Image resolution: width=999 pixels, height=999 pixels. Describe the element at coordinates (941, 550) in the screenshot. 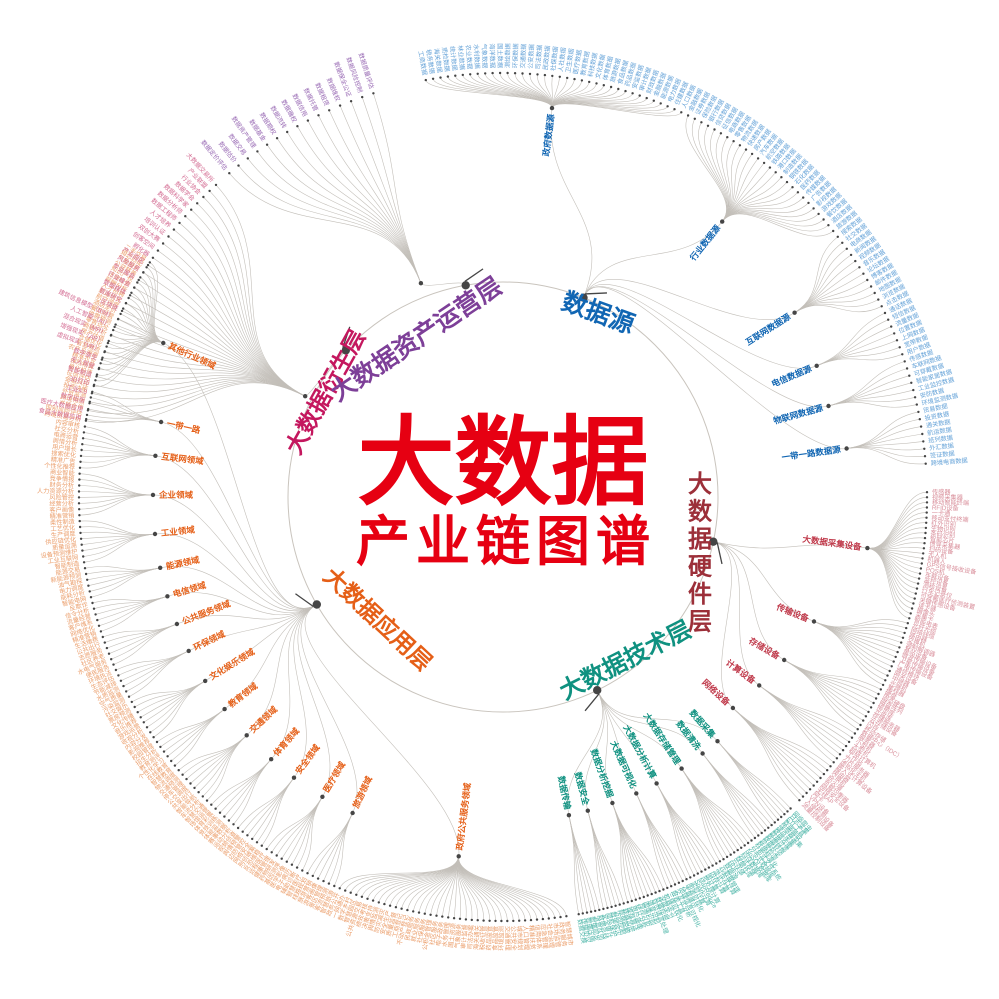

I see `leaf-label: 扫码设备` at that location.